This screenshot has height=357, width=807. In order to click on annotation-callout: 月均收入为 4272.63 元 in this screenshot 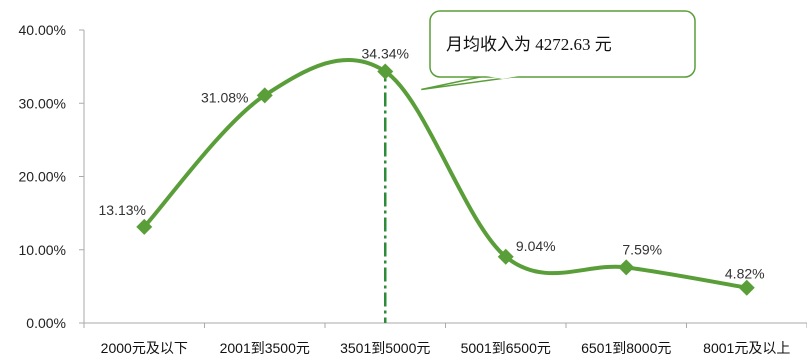, I will do `click(558, 50)`.